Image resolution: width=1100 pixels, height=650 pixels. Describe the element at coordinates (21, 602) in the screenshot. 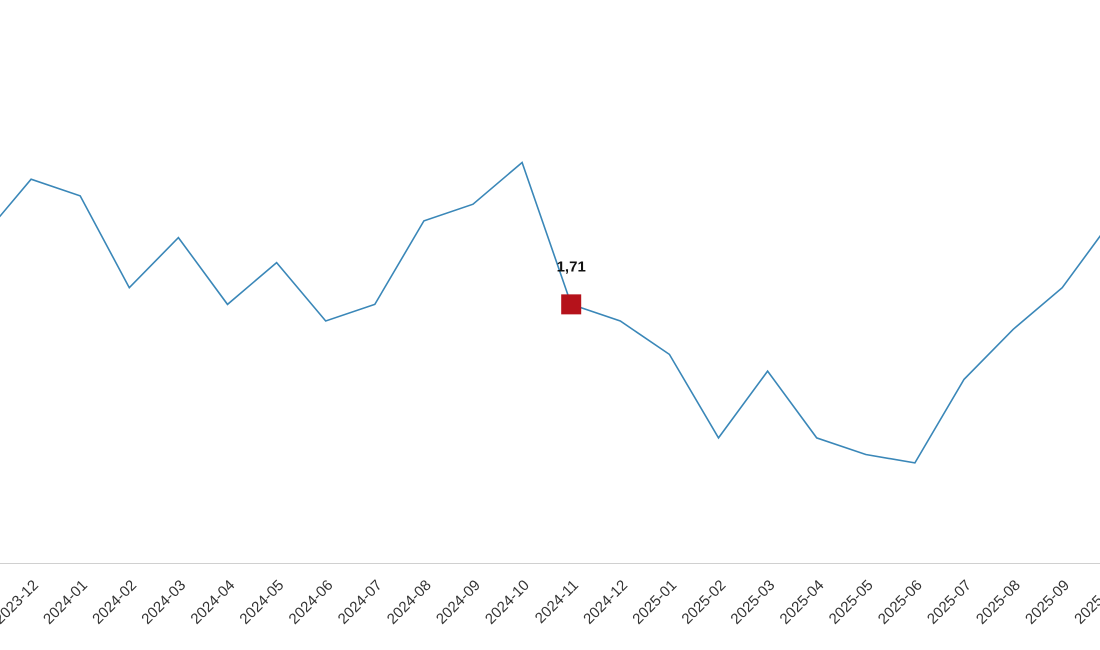

I see `x-tick-label: 2023-12` at that location.